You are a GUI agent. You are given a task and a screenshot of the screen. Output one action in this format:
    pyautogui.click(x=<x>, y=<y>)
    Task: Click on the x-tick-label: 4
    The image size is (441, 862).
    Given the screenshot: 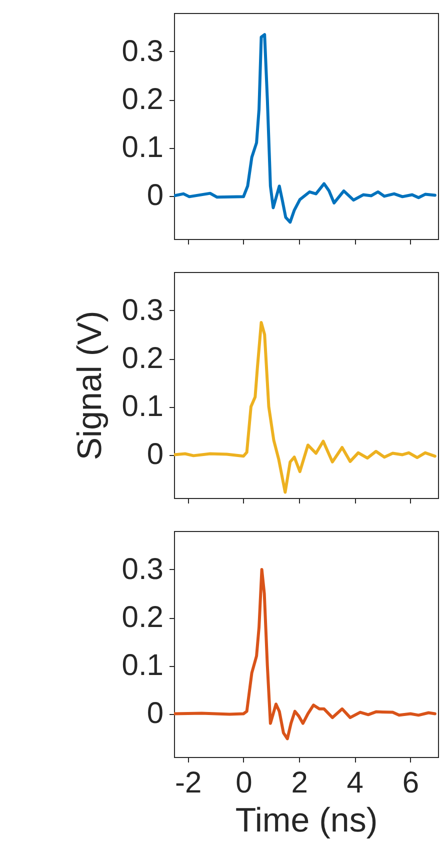 What is the action you would take?
    pyautogui.click(x=355, y=783)
    